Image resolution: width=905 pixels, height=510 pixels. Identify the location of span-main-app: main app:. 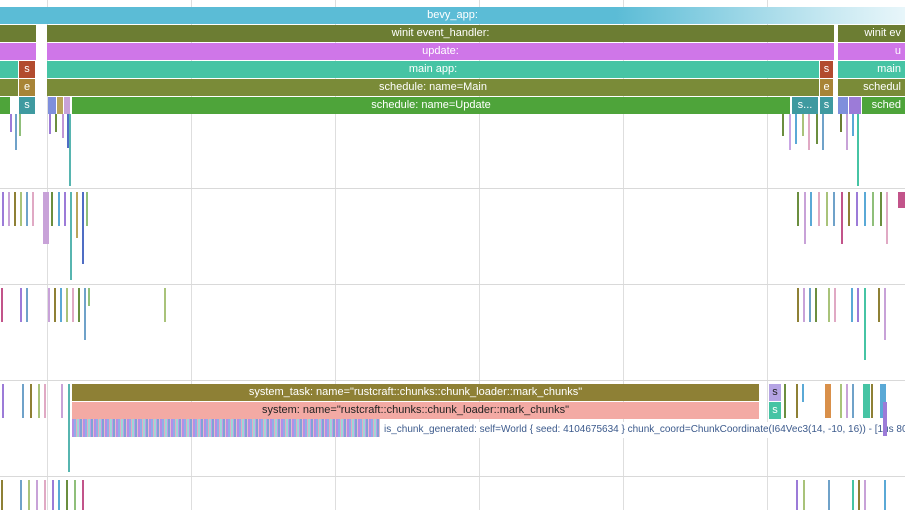
(433, 69).